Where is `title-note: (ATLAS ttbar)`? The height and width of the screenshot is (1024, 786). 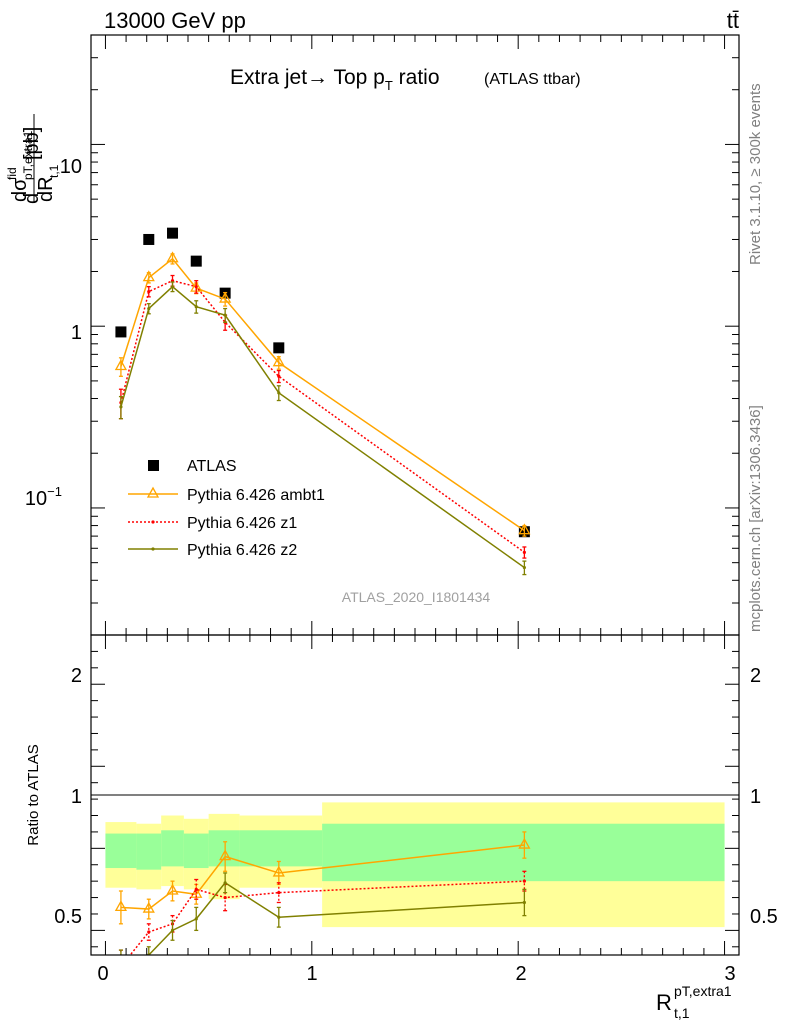 title-note: (ATLAS ttbar) is located at coordinates (532, 79).